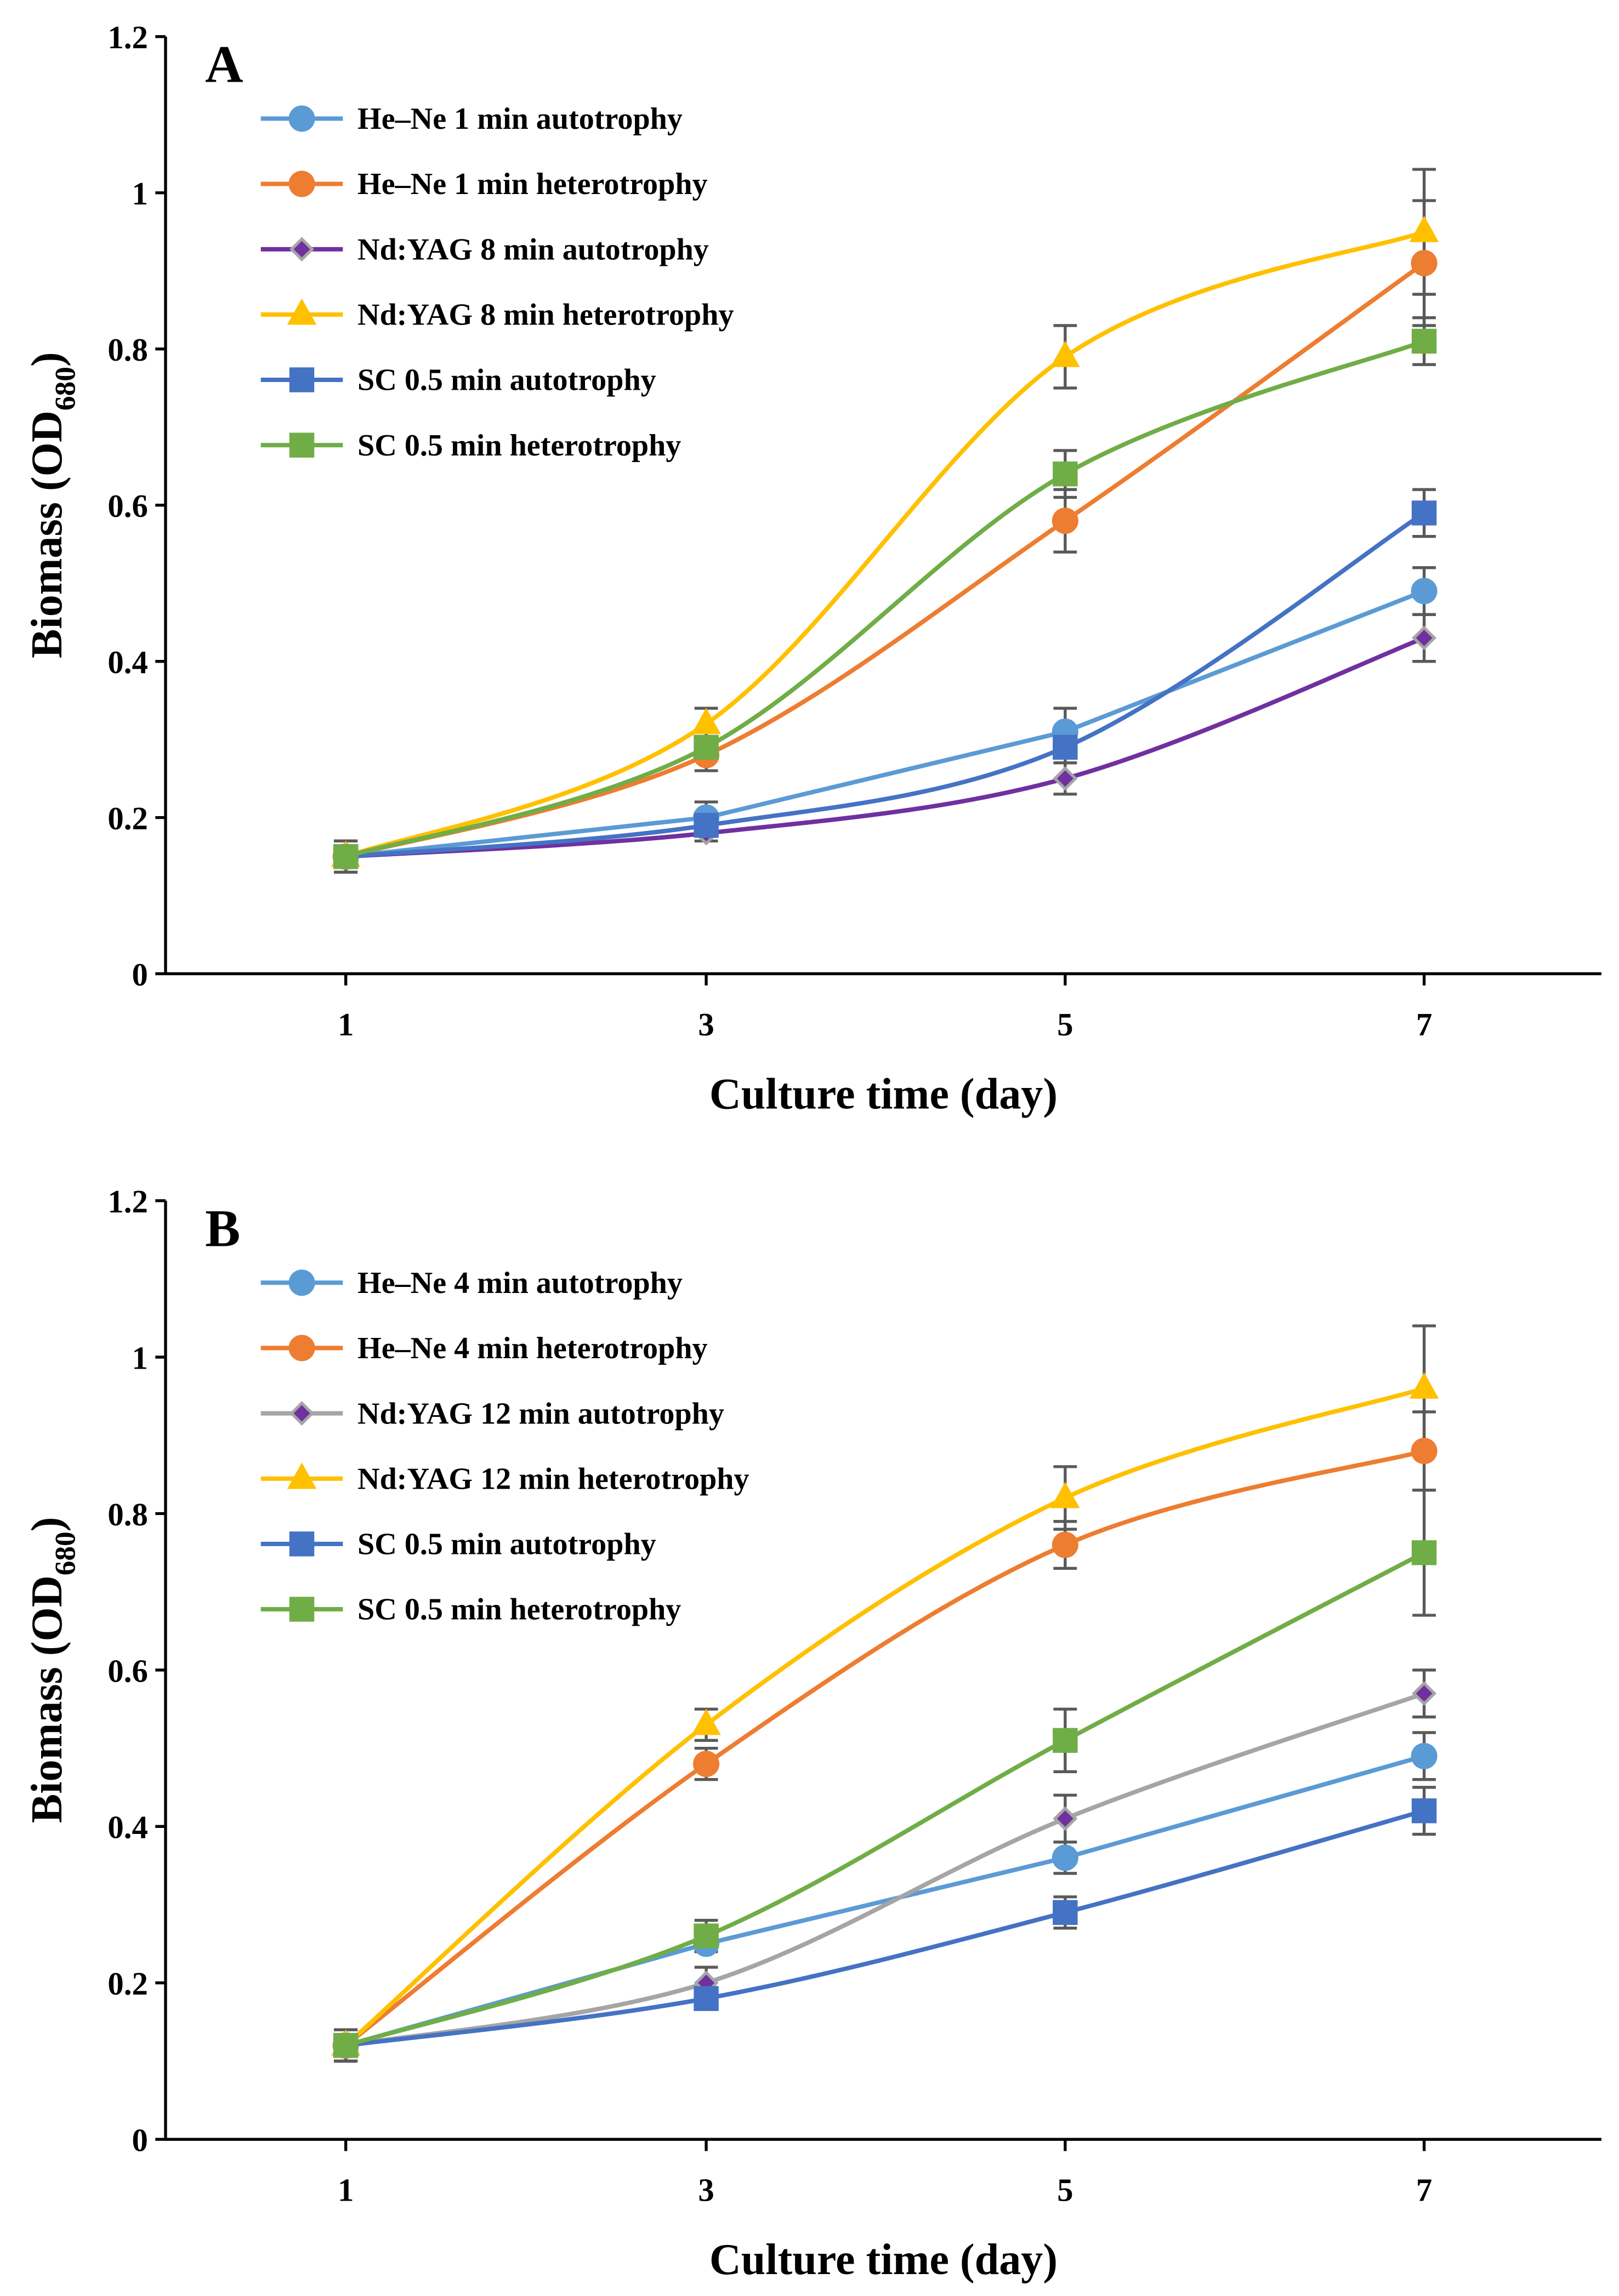 Image resolution: width=1619 pixels, height=2296 pixels. Describe the element at coordinates (1424, 1024) in the screenshot. I see `x-tick-label: 7` at that location.